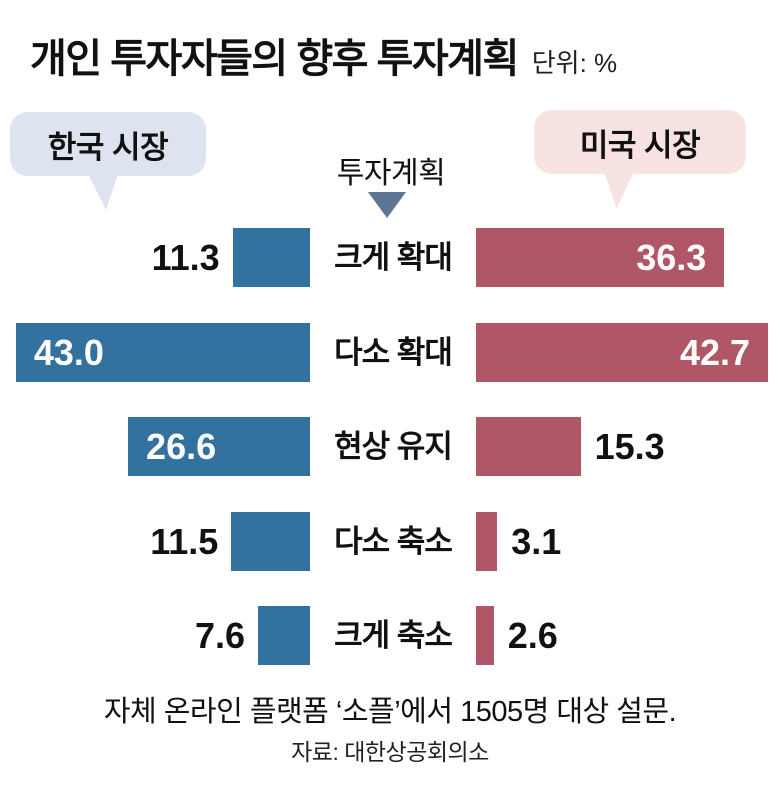 Image resolution: width=780 pixels, height=794 pixels. I want to click on chart-row: 11.5 다소 축소 3.1, so click(390, 541).